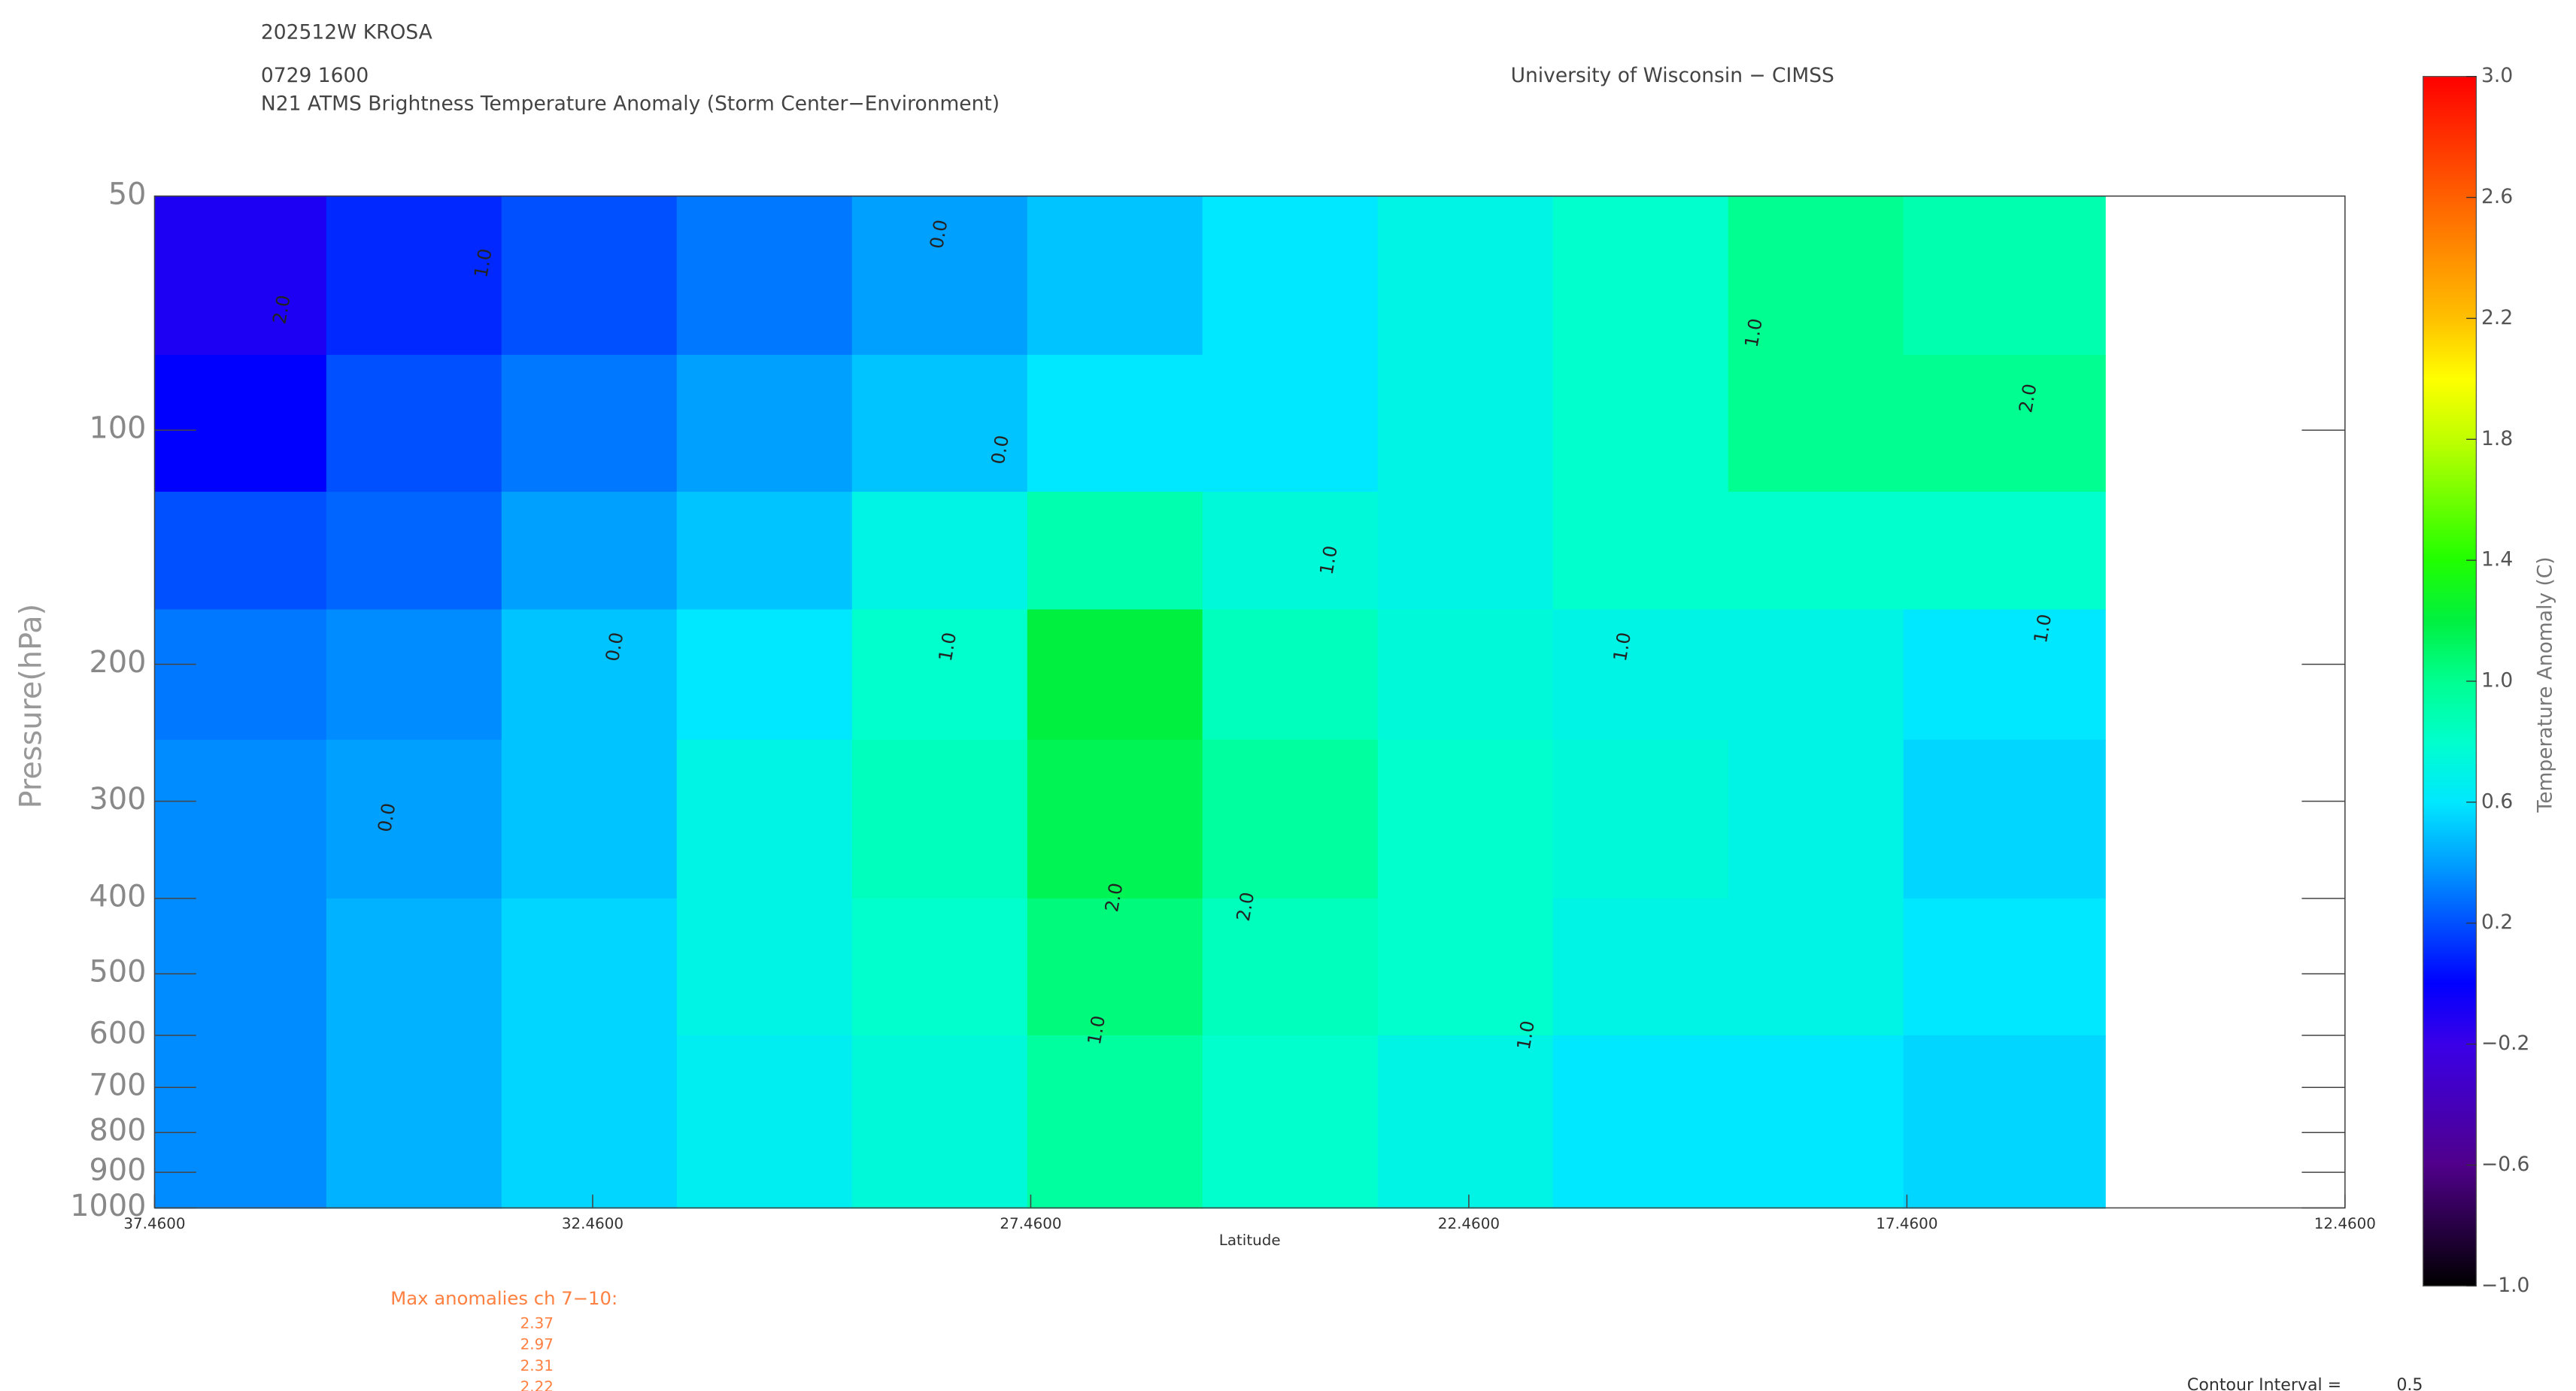  What do you see at coordinates (1469, 1223) in the screenshot?
I see `x-tick-label: 22.4600` at bounding box center [1469, 1223].